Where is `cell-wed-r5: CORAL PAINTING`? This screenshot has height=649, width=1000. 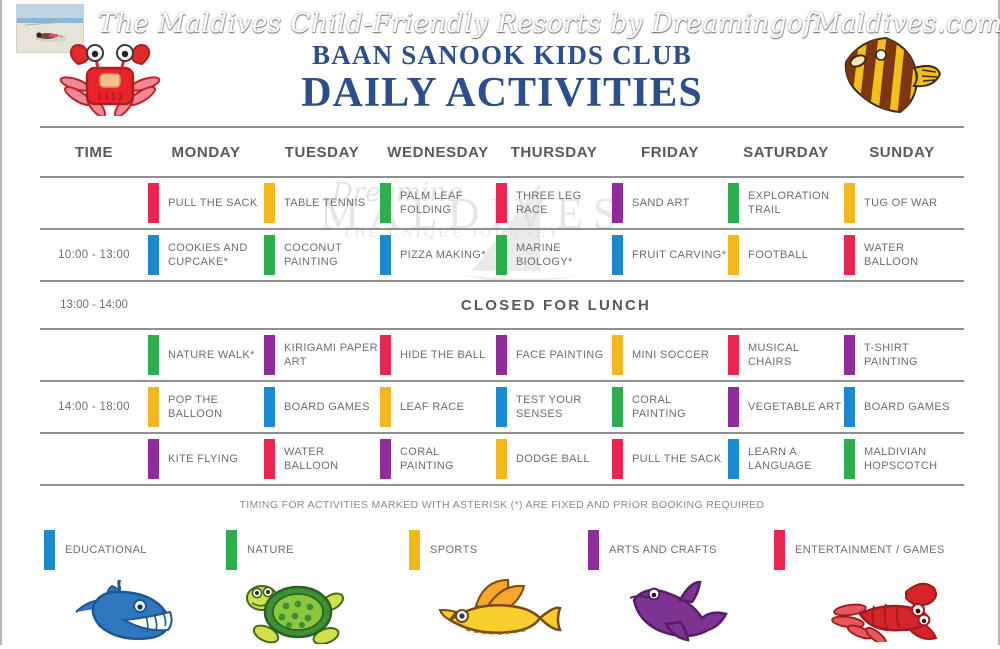
cell-wed-r5: CORAL PAINTING is located at coordinates (438, 459).